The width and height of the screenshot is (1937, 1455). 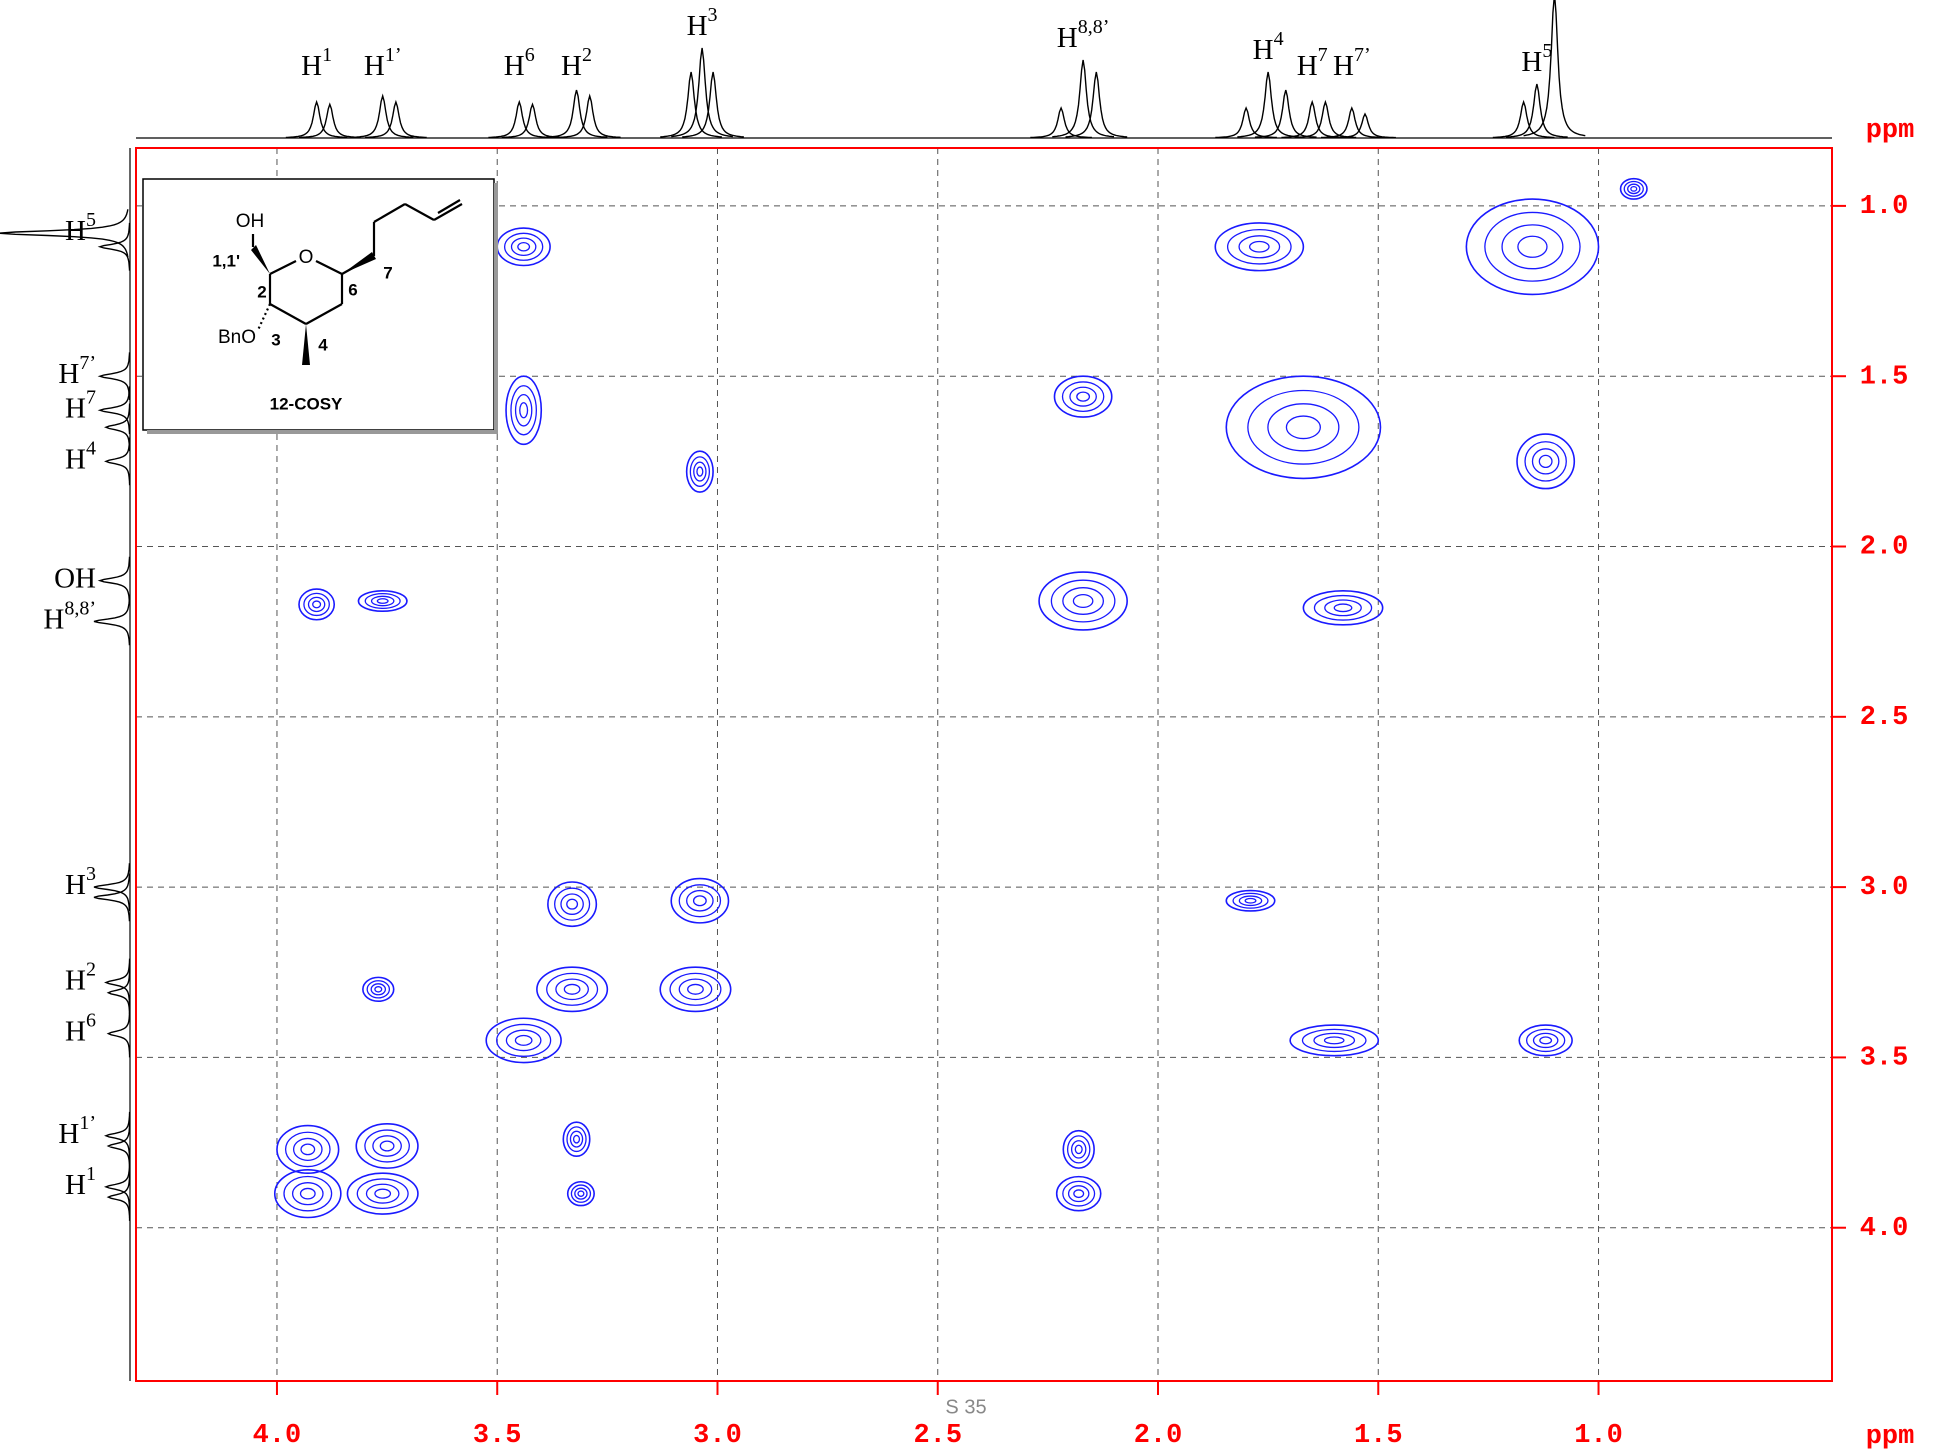 I want to click on label-superscript: 1, so click(x=91, y=1173).